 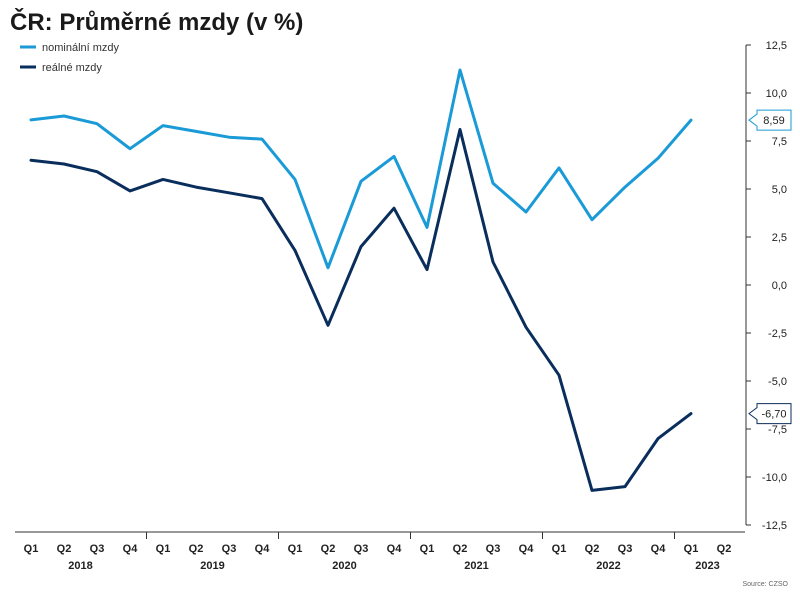 I want to click on y-tick-label: -7,5, so click(x=777, y=430).